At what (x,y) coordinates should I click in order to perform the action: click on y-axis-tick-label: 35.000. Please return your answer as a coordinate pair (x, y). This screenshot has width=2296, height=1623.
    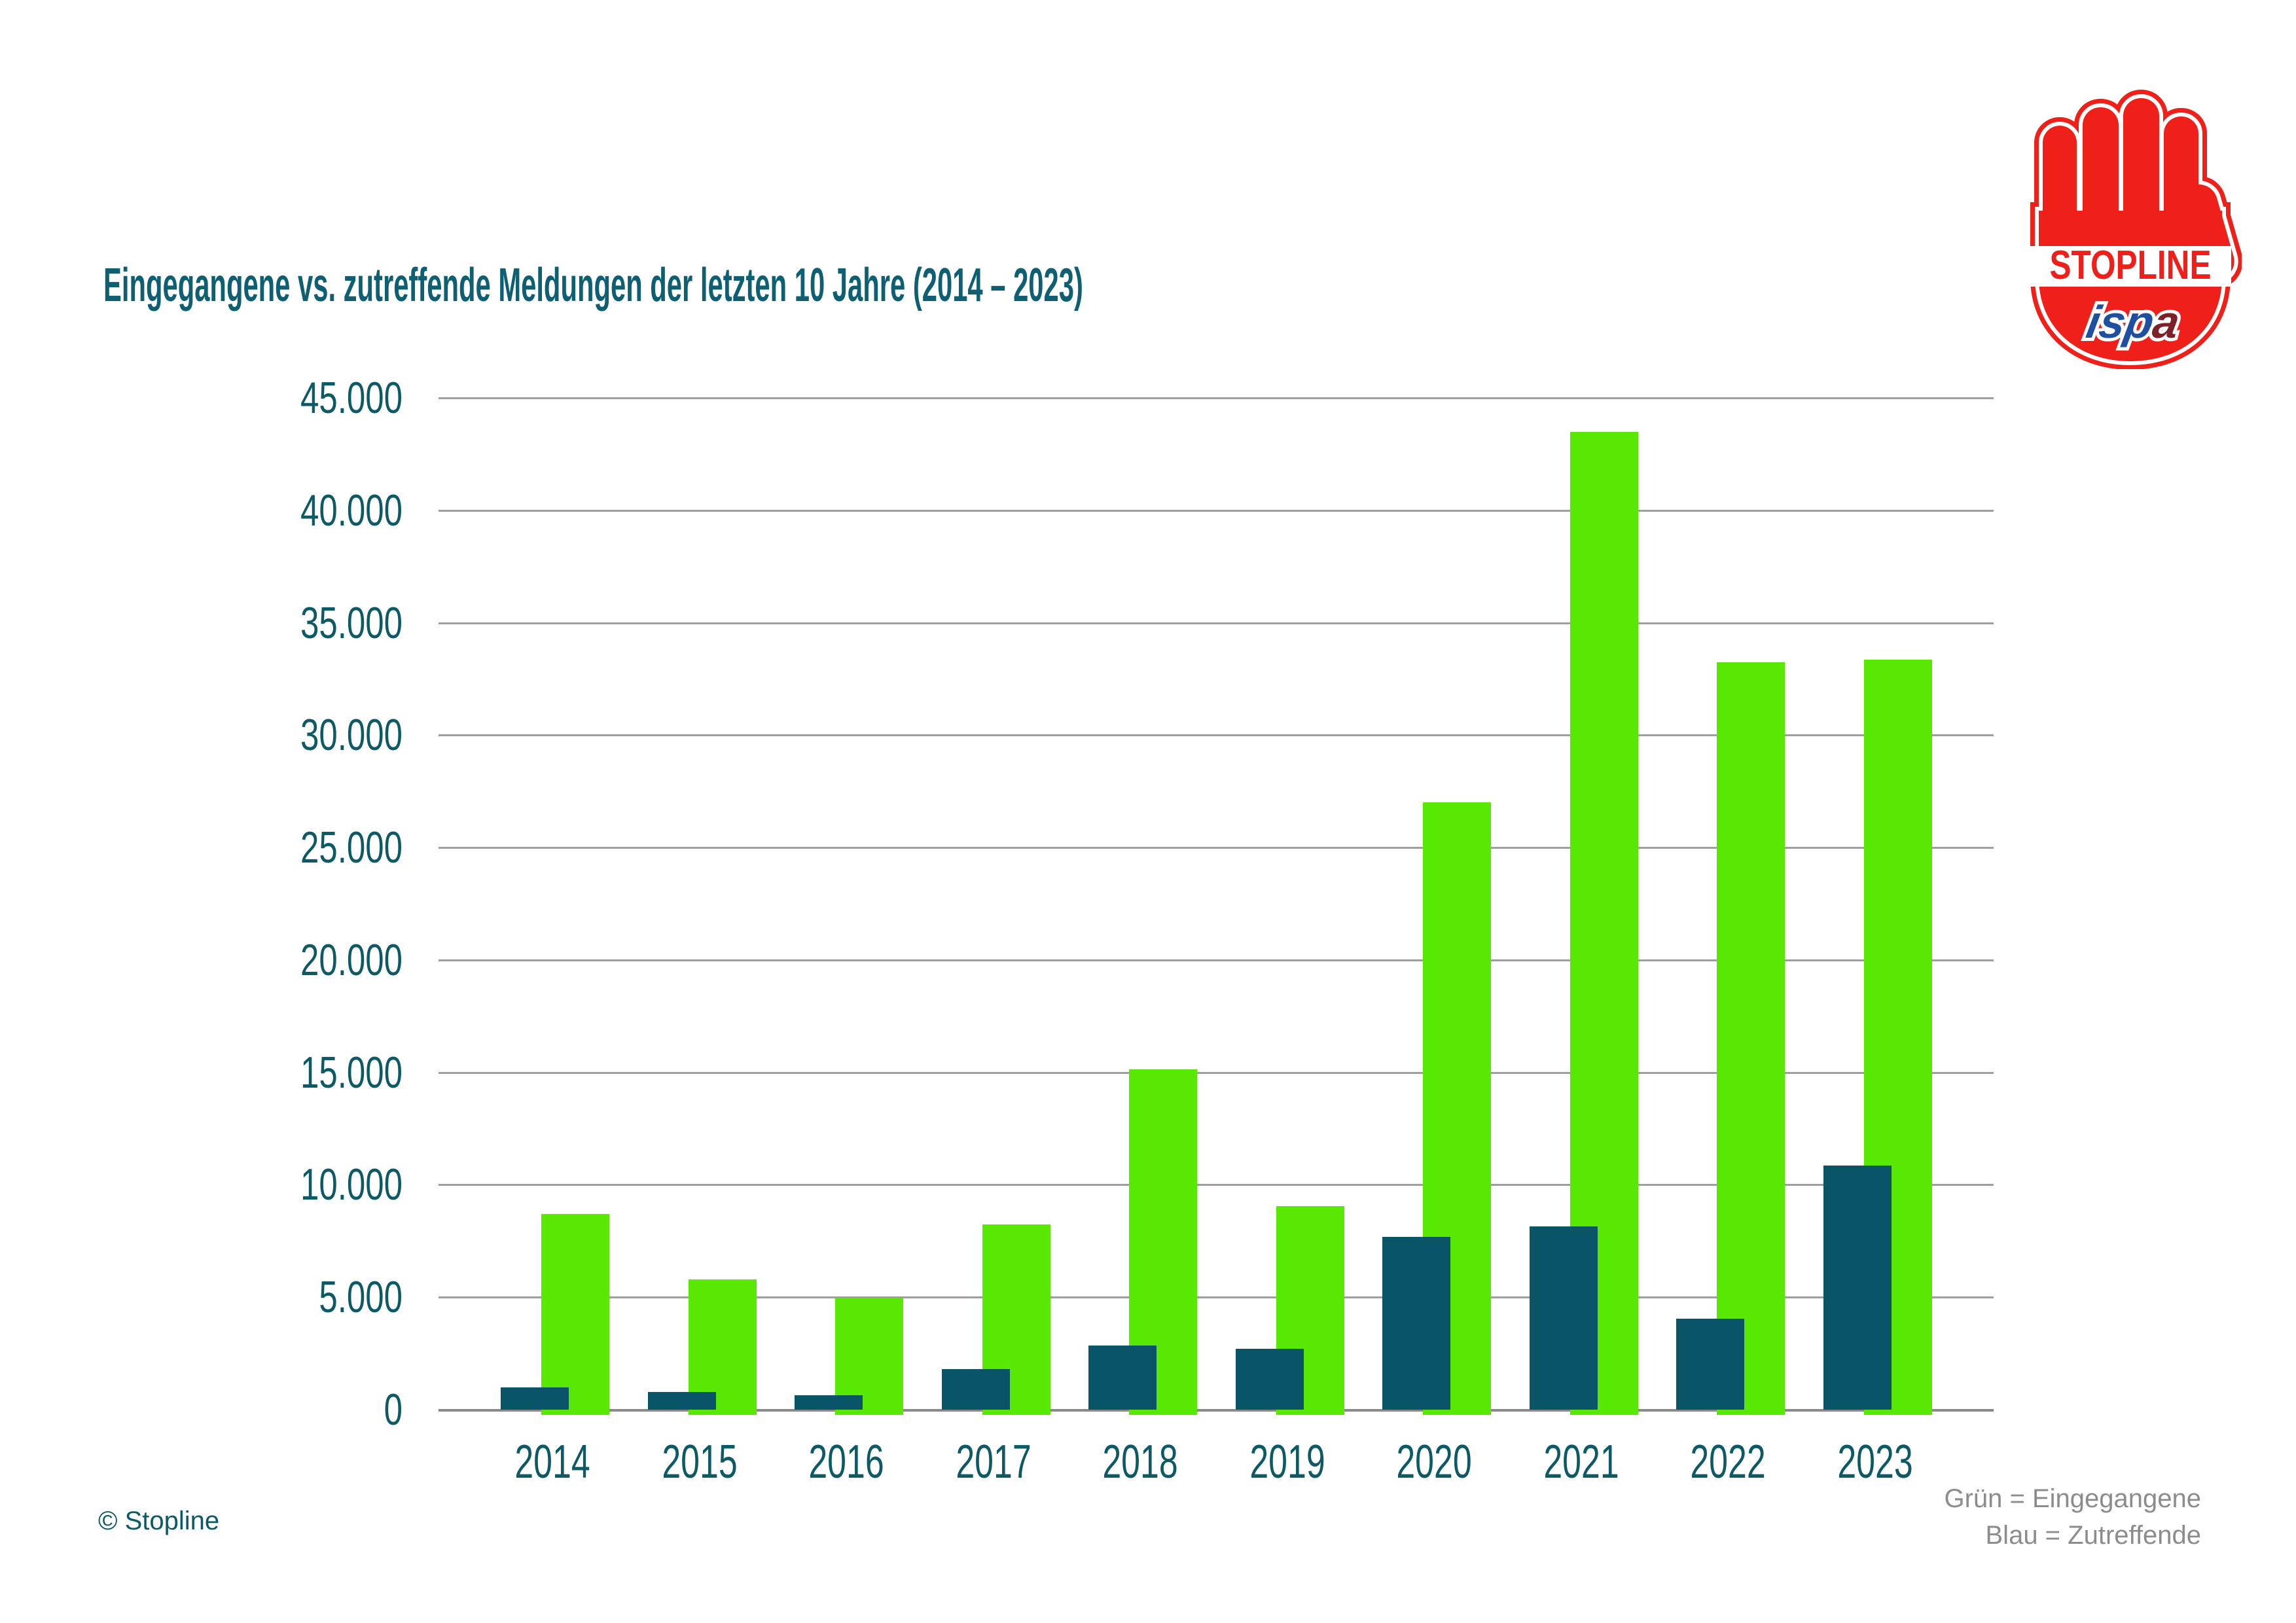
    Looking at the image, I should click on (351, 622).